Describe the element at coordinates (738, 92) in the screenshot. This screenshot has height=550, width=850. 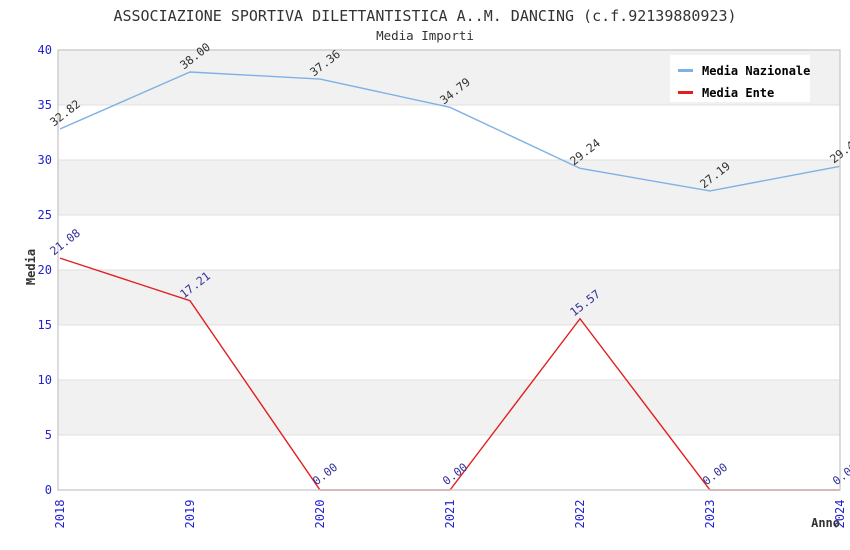
I see `legend-label-media-ente: Media Ente` at that location.